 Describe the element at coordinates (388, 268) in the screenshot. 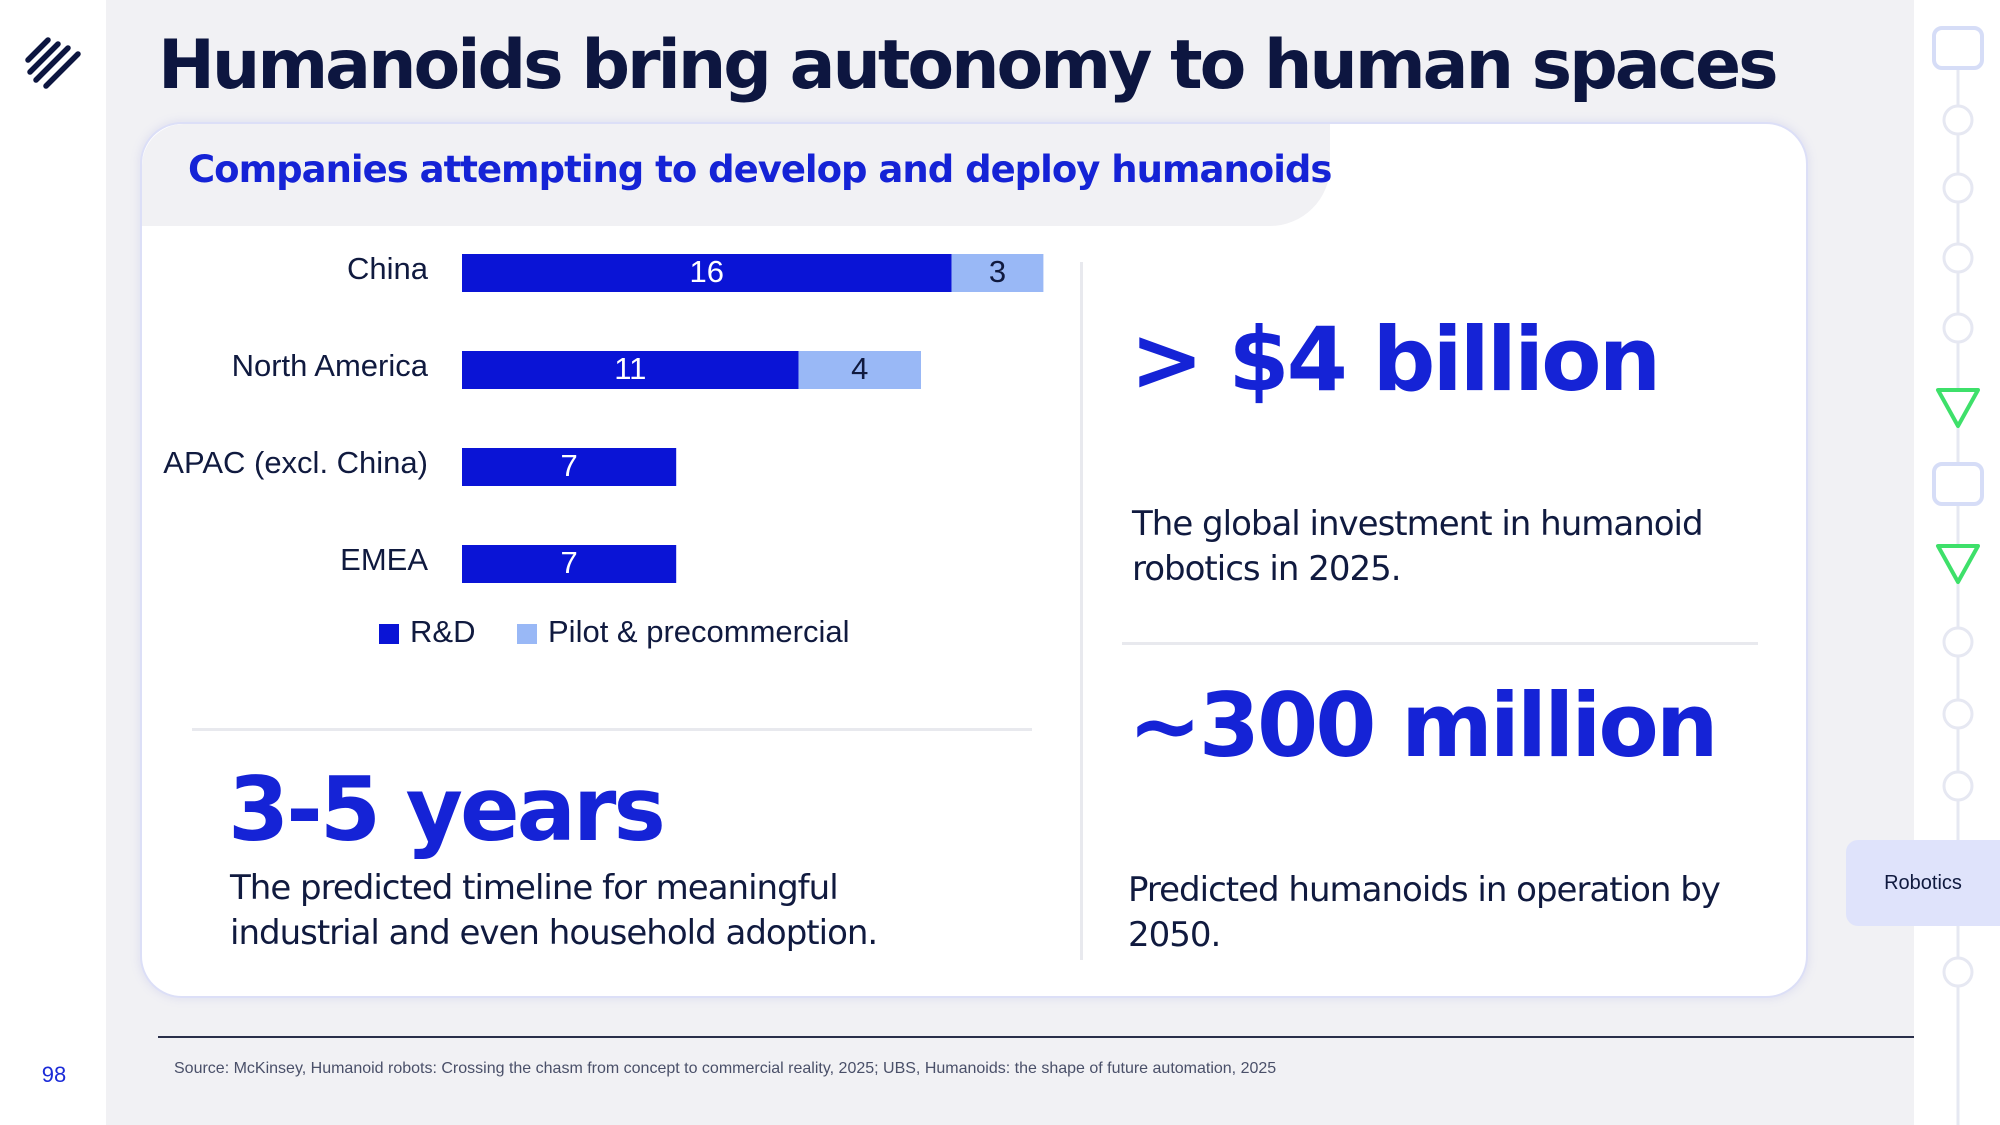

I see `category-label: China` at that location.